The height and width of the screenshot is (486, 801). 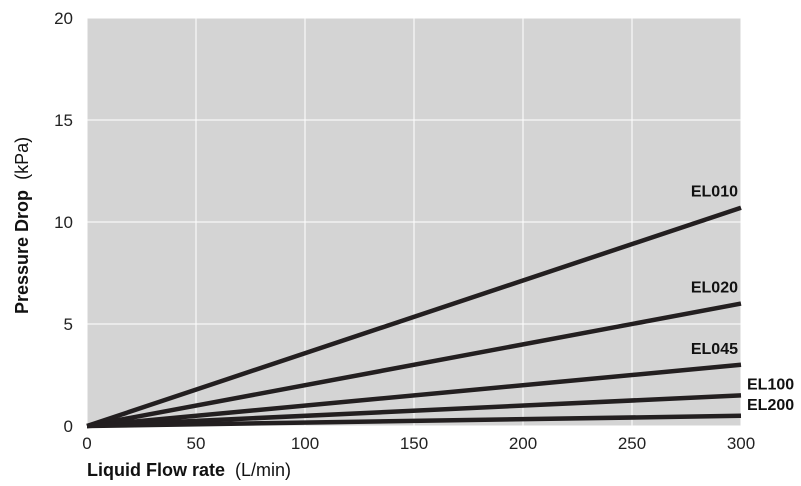 I want to click on x-tick-label: 100, so click(x=305, y=443).